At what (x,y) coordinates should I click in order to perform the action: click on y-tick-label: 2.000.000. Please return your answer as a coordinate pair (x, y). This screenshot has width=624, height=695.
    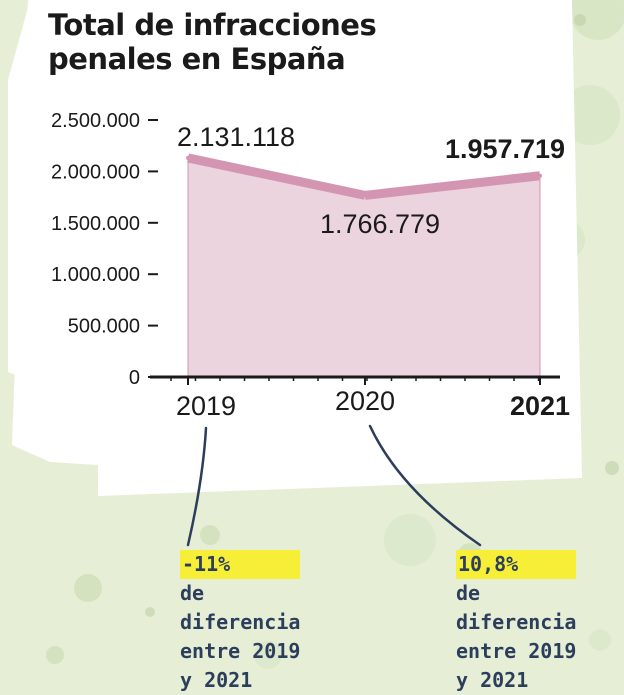
    Looking at the image, I should click on (95, 172).